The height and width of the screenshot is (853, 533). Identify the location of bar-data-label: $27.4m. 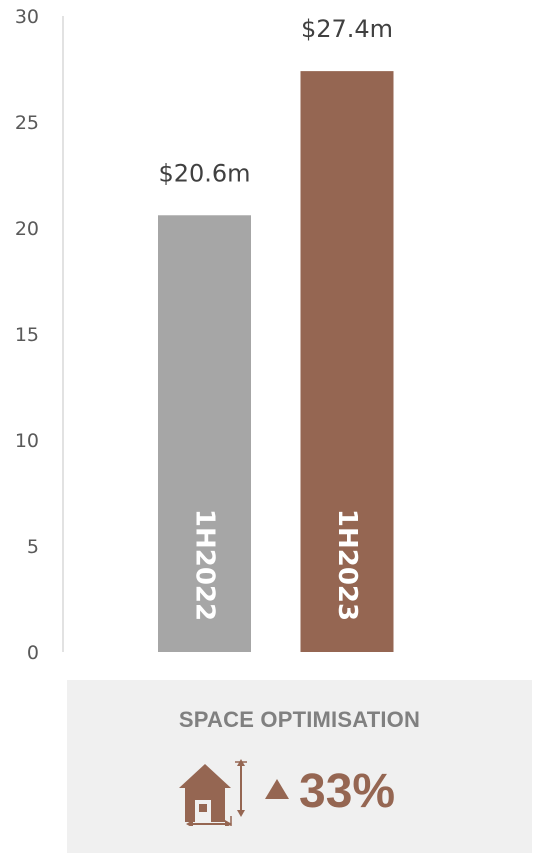
(347, 29).